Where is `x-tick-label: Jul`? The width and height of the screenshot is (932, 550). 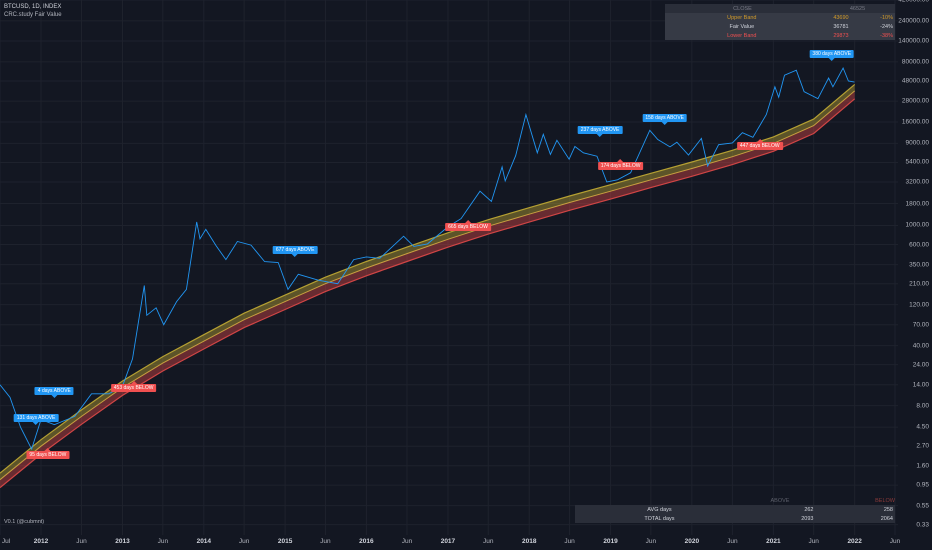
x-tick-label: Jul is located at coordinates (6, 541).